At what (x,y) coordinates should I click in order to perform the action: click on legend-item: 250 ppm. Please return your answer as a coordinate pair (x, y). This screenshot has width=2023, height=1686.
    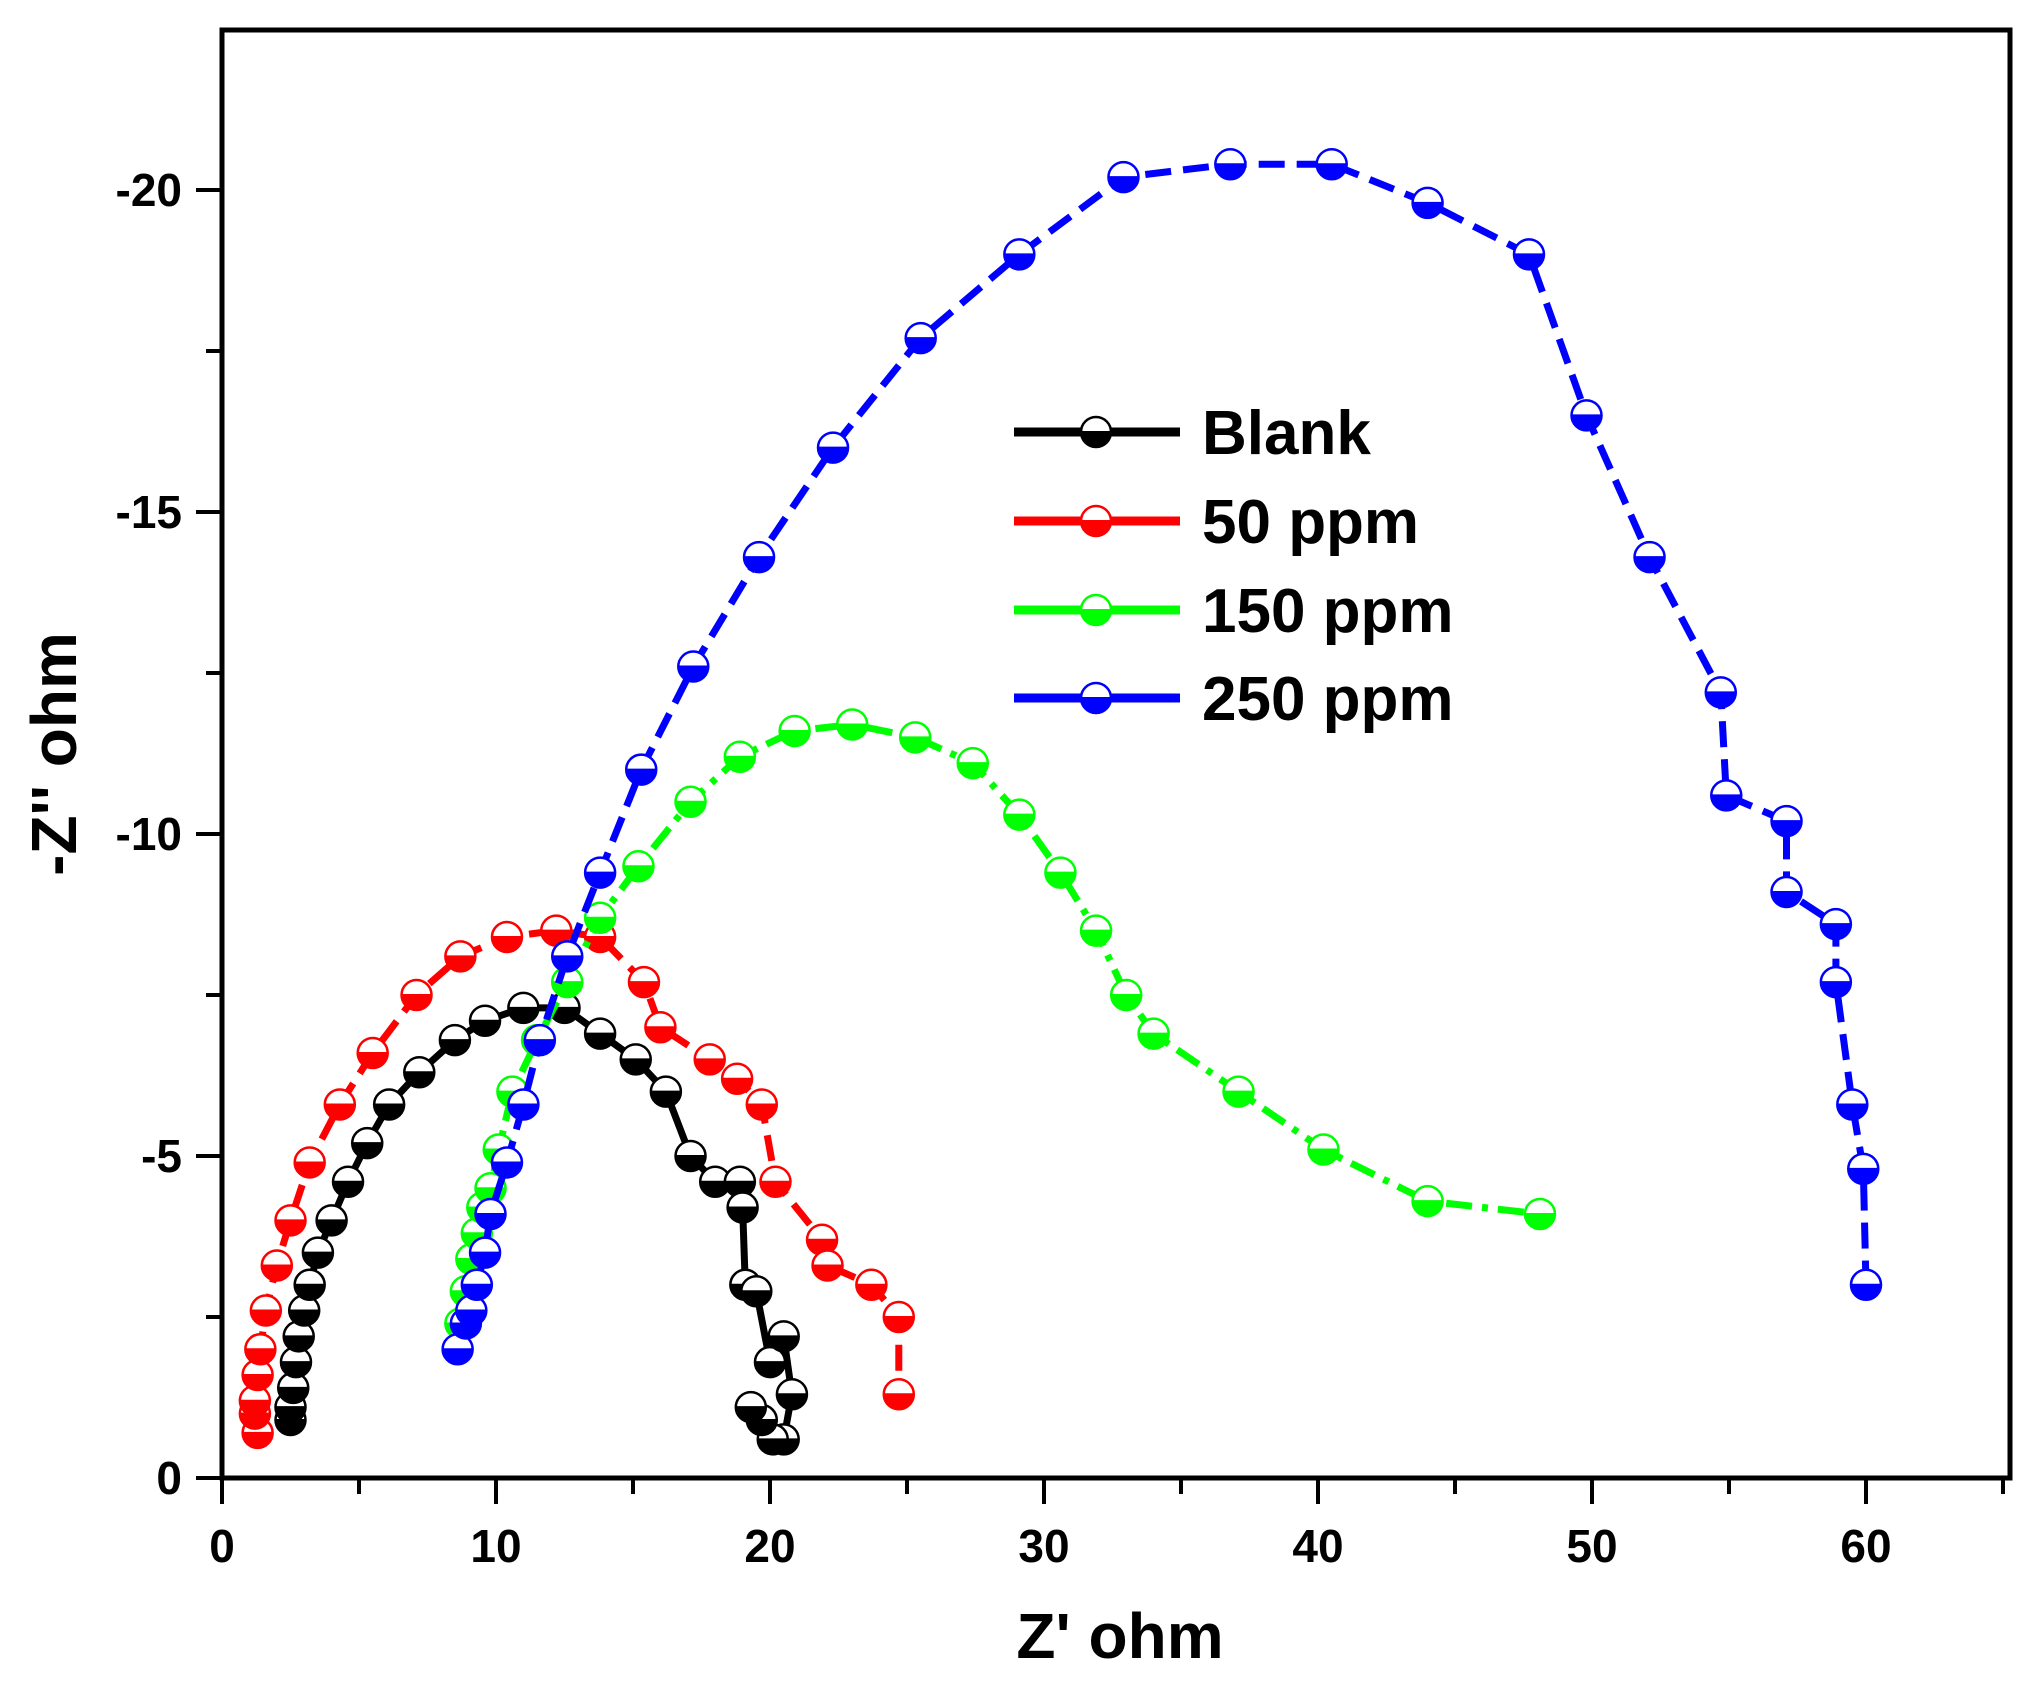
    Looking at the image, I should click on (1234, 699).